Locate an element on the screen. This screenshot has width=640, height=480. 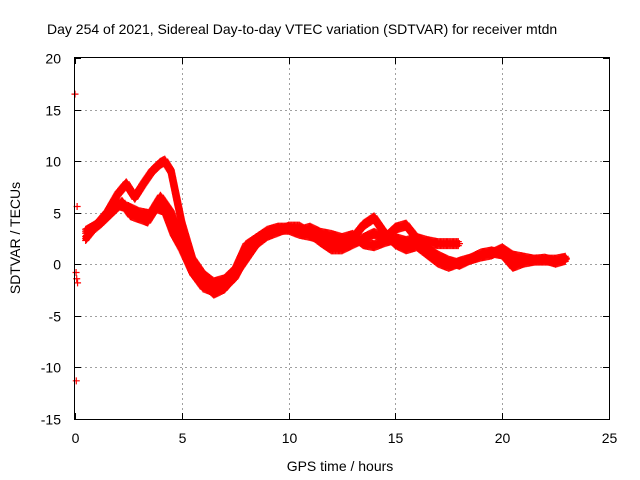
x-axis-label: GPS time / hours is located at coordinates (340, 466).